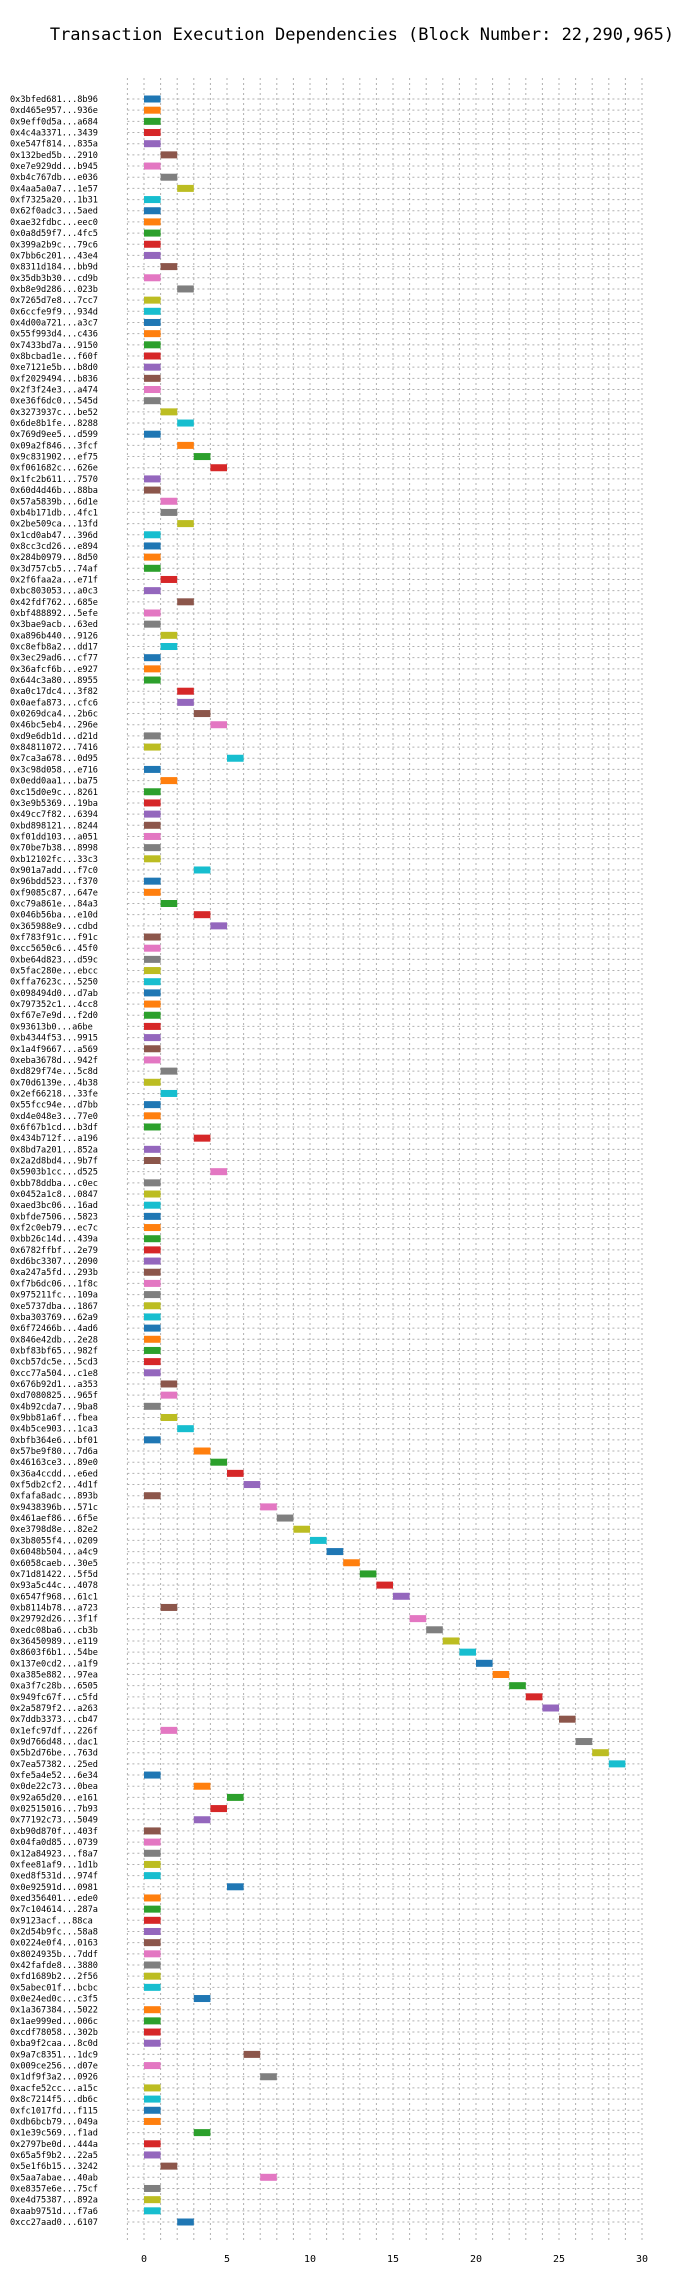  What do you see at coordinates (54, 1575) in the screenshot?
I see `transaction-label: 0x71d81422...5f5d` at bounding box center [54, 1575].